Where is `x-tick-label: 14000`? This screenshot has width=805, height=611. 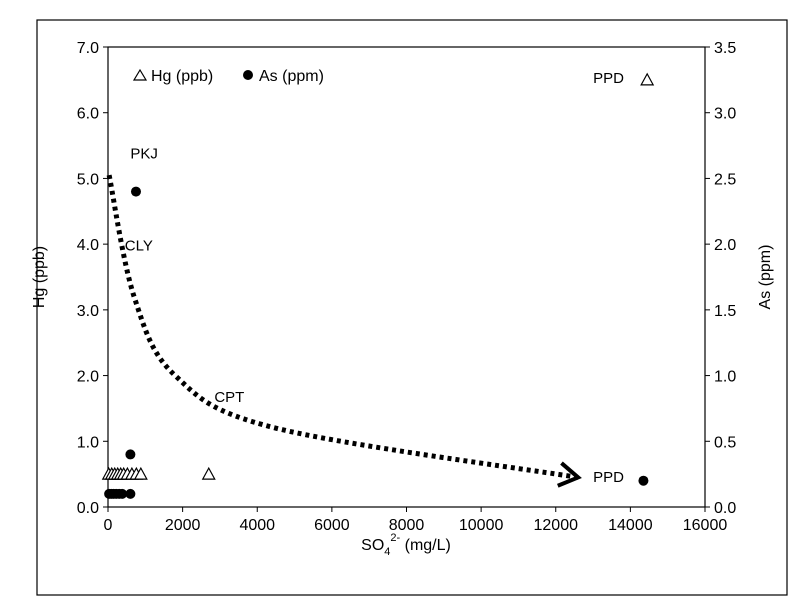 x-tick-label: 14000 is located at coordinates (630, 525).